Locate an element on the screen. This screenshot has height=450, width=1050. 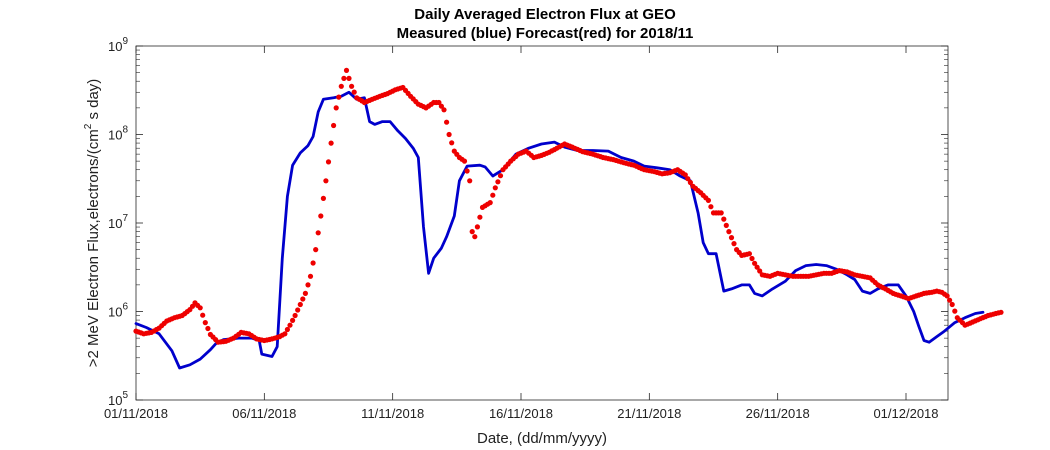
y-tick-label: 10⁸ is located at coordinates (118, 134).